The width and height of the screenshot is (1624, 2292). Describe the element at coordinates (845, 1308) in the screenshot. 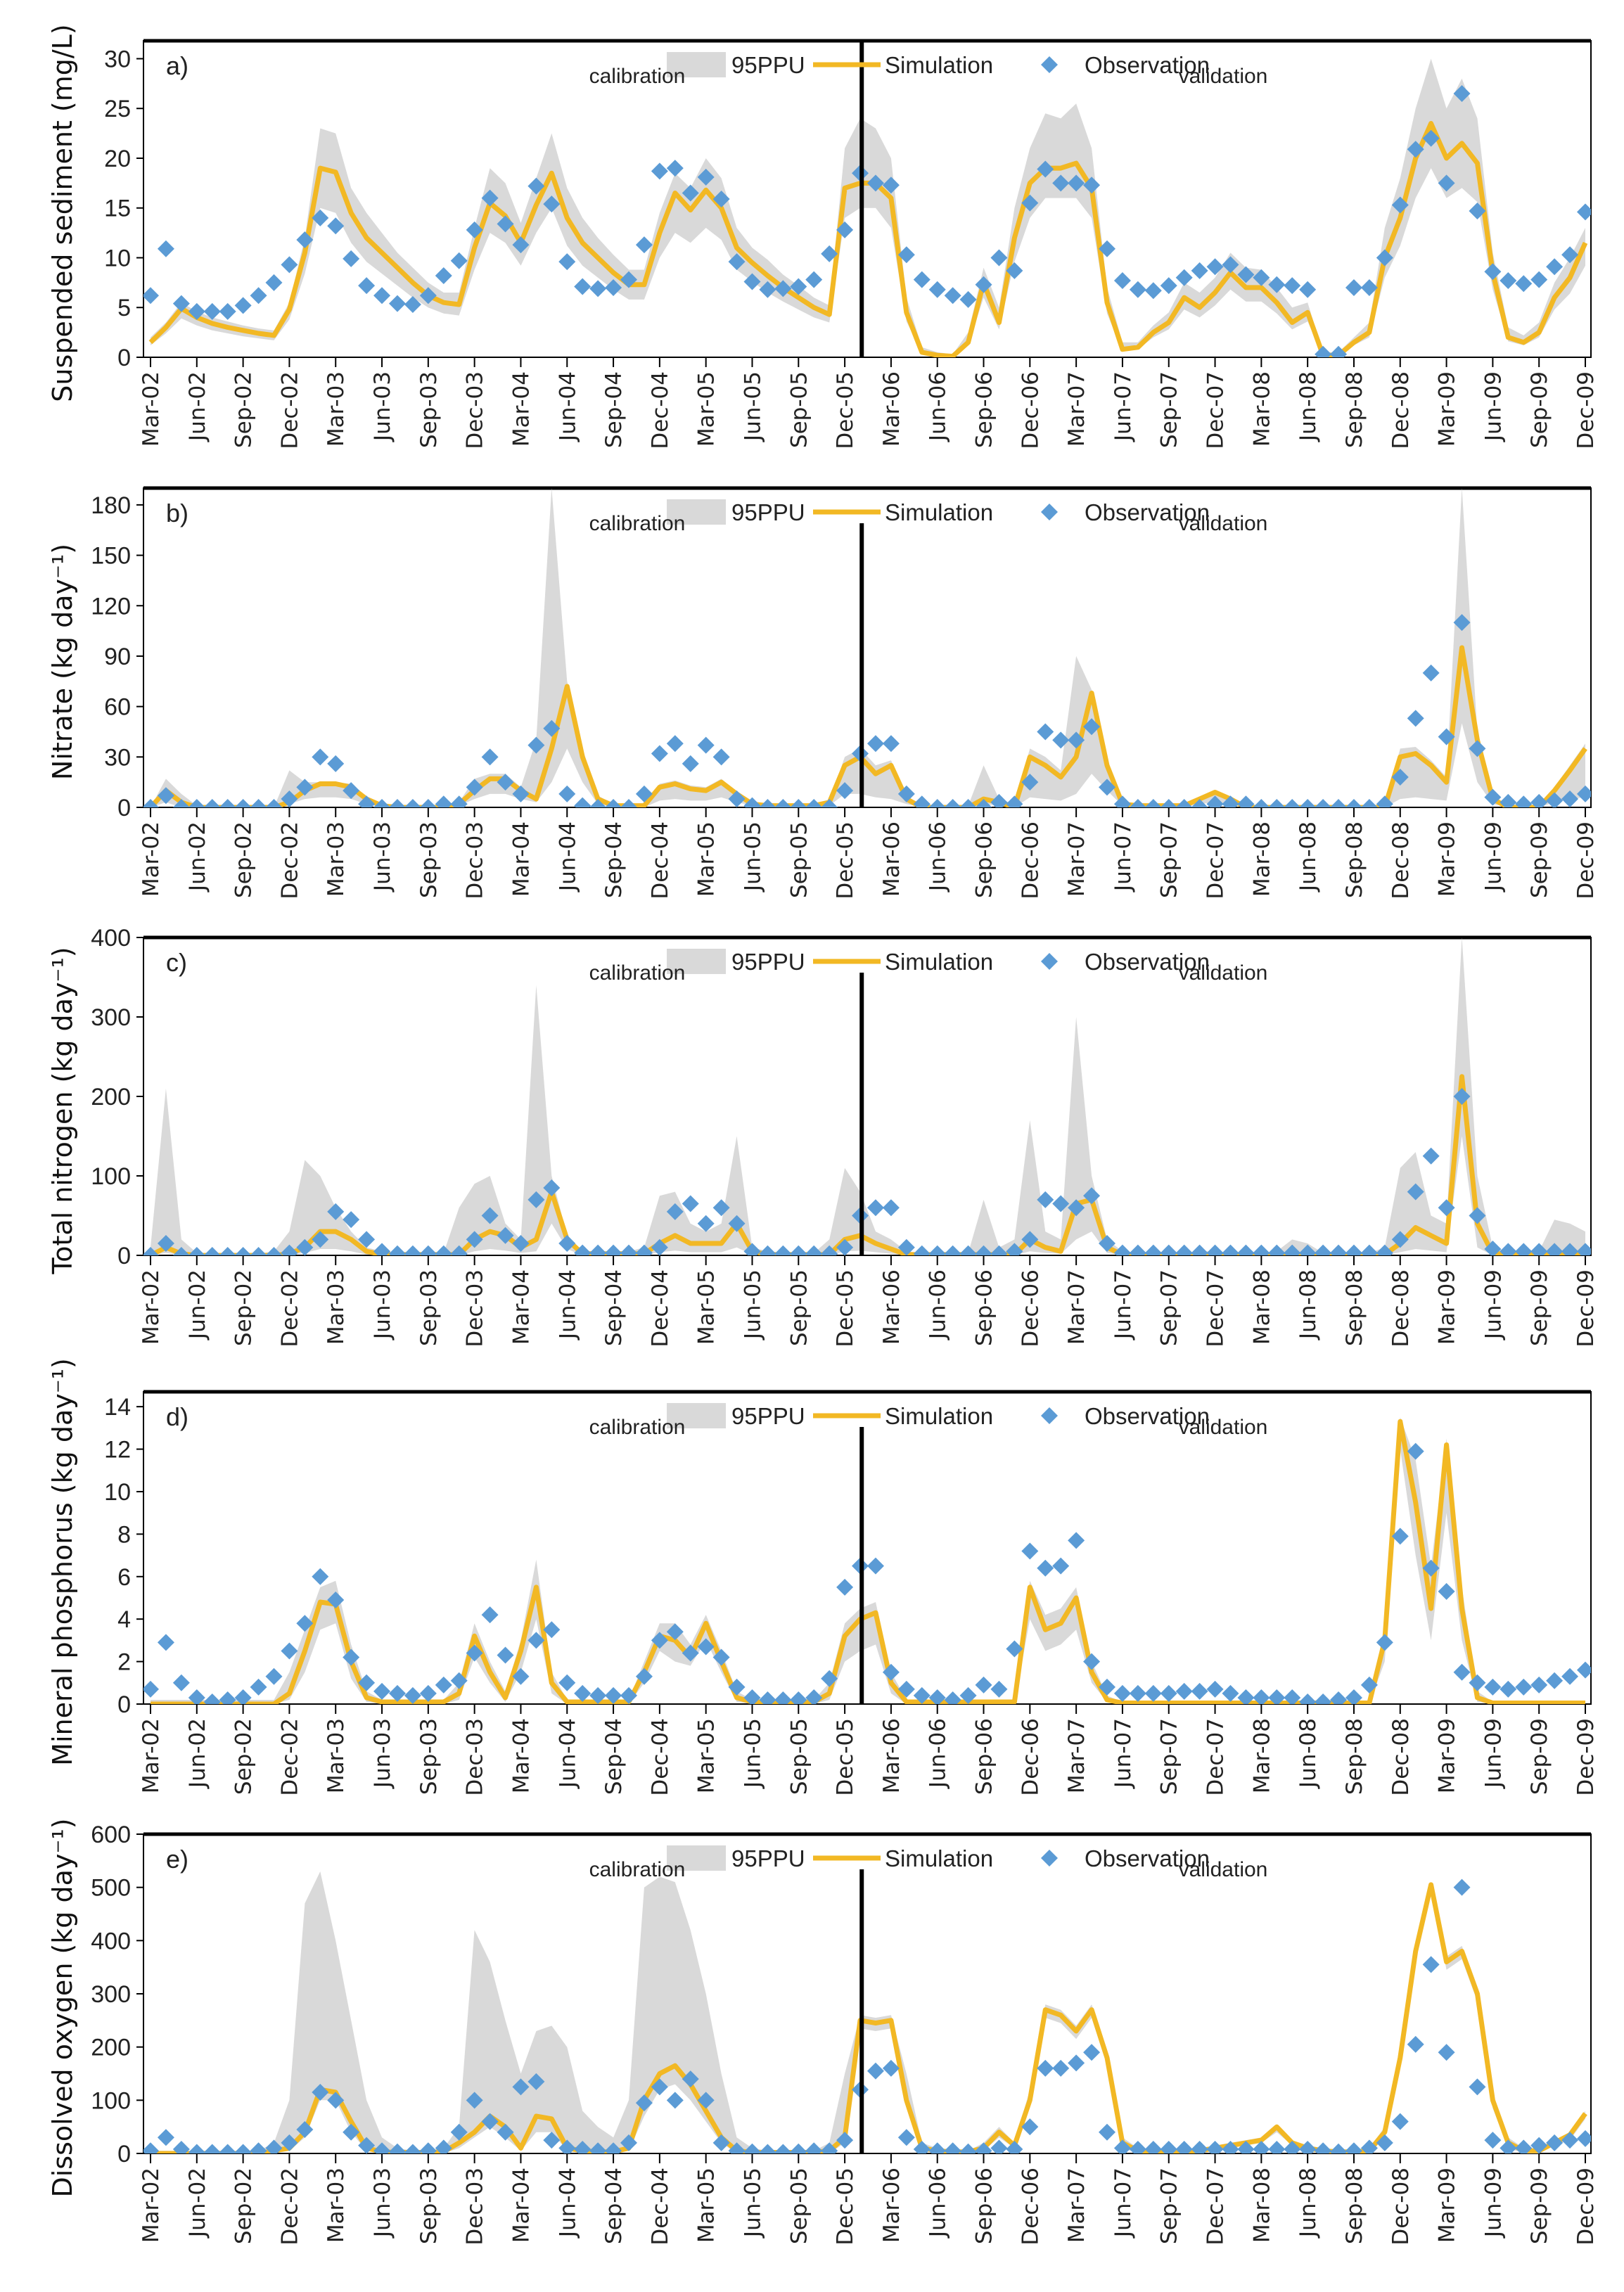

I see `x-tick-label: Dec-05` at that location.